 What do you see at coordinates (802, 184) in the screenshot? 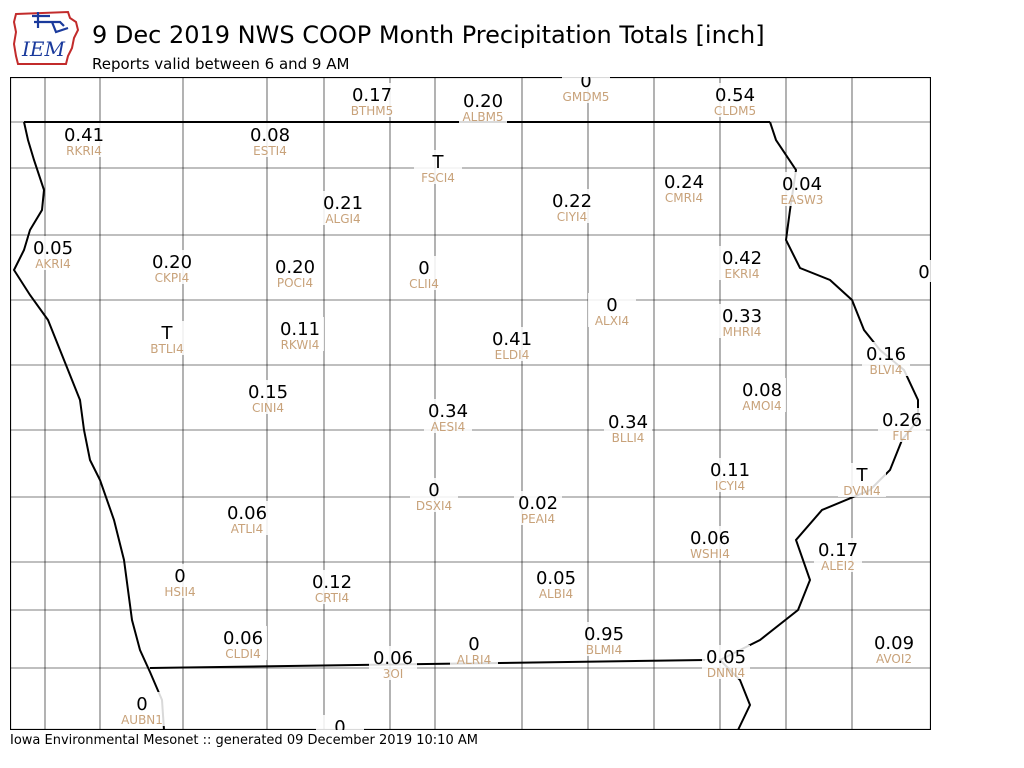
I see `precip-value: 0.04` at bounding box center [802, 184].